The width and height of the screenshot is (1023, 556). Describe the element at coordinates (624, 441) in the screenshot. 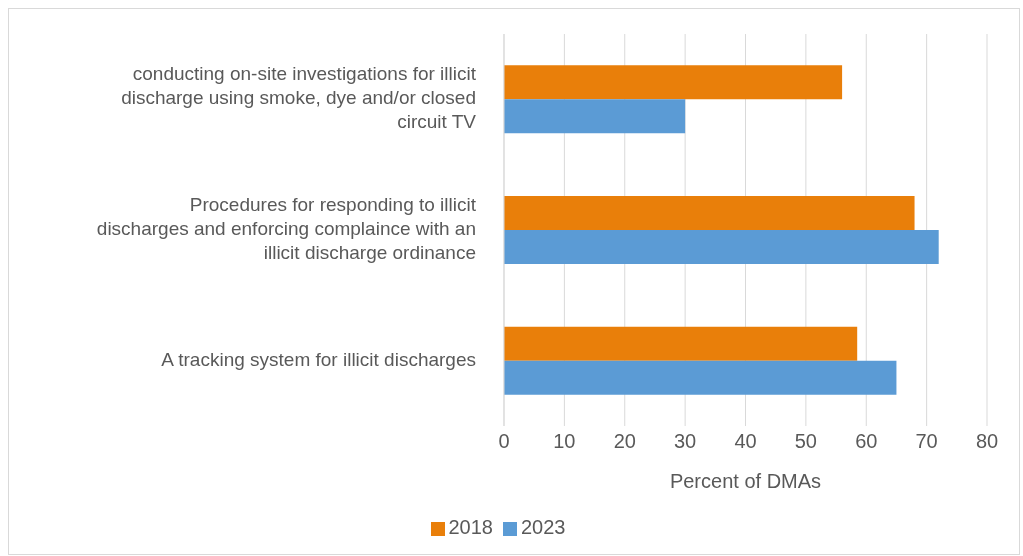

I see `x-tick-label: 20` at that location.